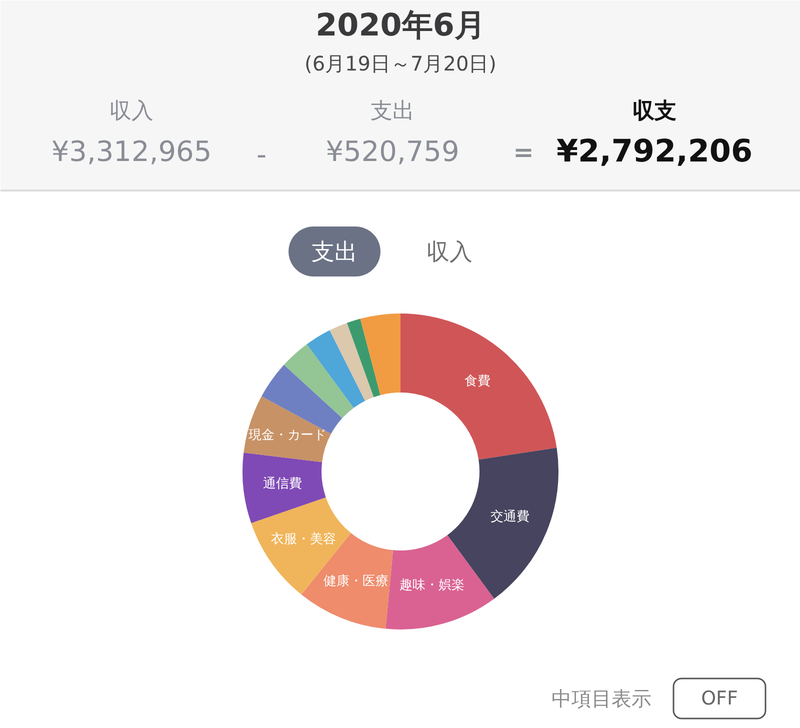  What do you see at coordinates (602, 698) in the screenshot?
I see `text: 中項目表示` at bounding box center [602, 698].